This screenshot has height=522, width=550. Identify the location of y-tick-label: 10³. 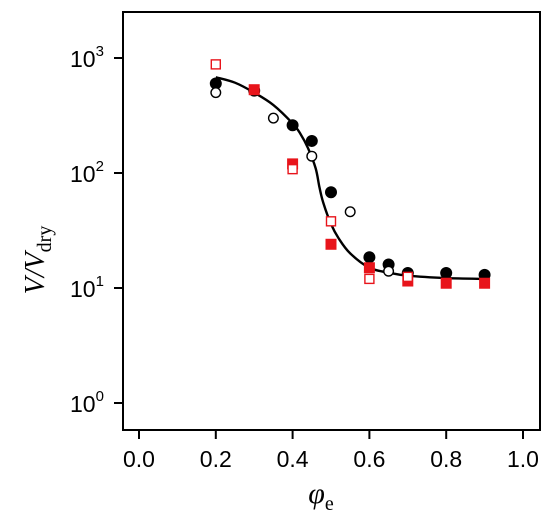
(87, 57).